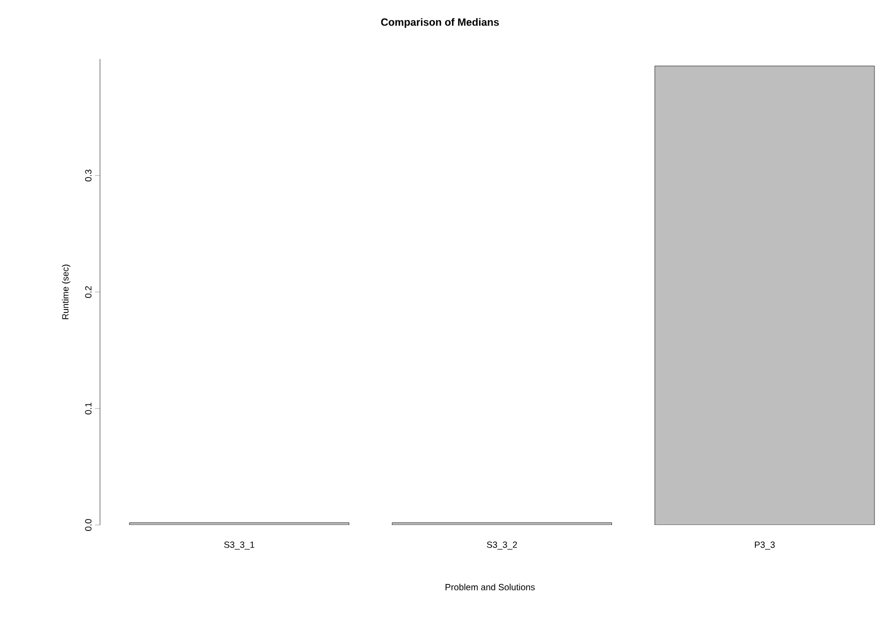 The image size is (880, 624). Describe the element at coordinates (66, 292) in the screenshot. I see `y-axis-title: Runtime (sec)` at that location.